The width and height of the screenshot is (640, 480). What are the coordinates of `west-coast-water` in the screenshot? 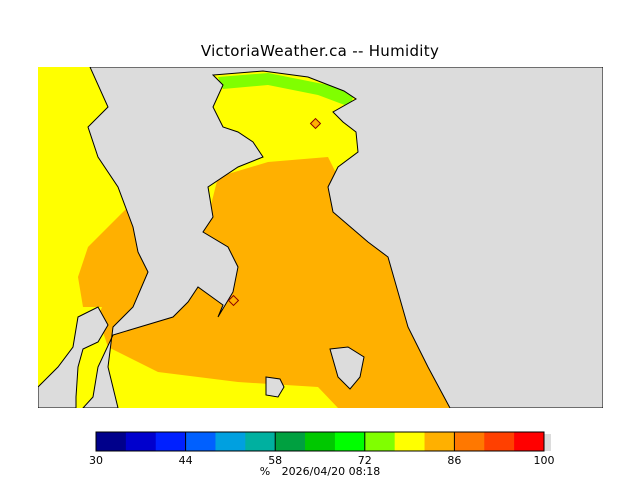 It's located at (73, 357).